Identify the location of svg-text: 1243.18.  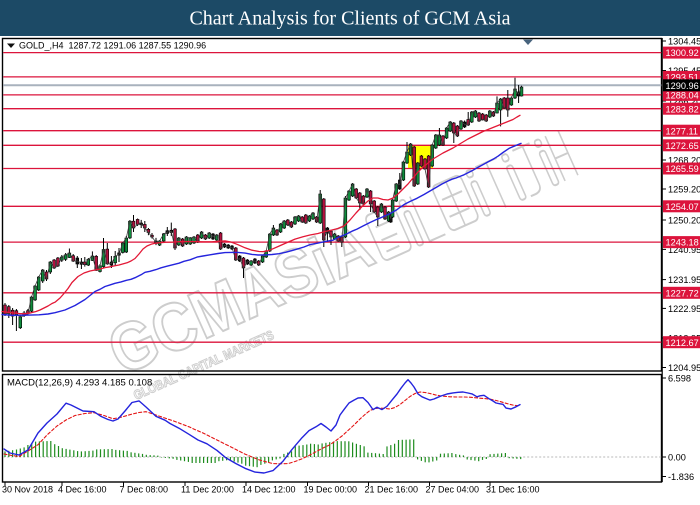
(682, 243).